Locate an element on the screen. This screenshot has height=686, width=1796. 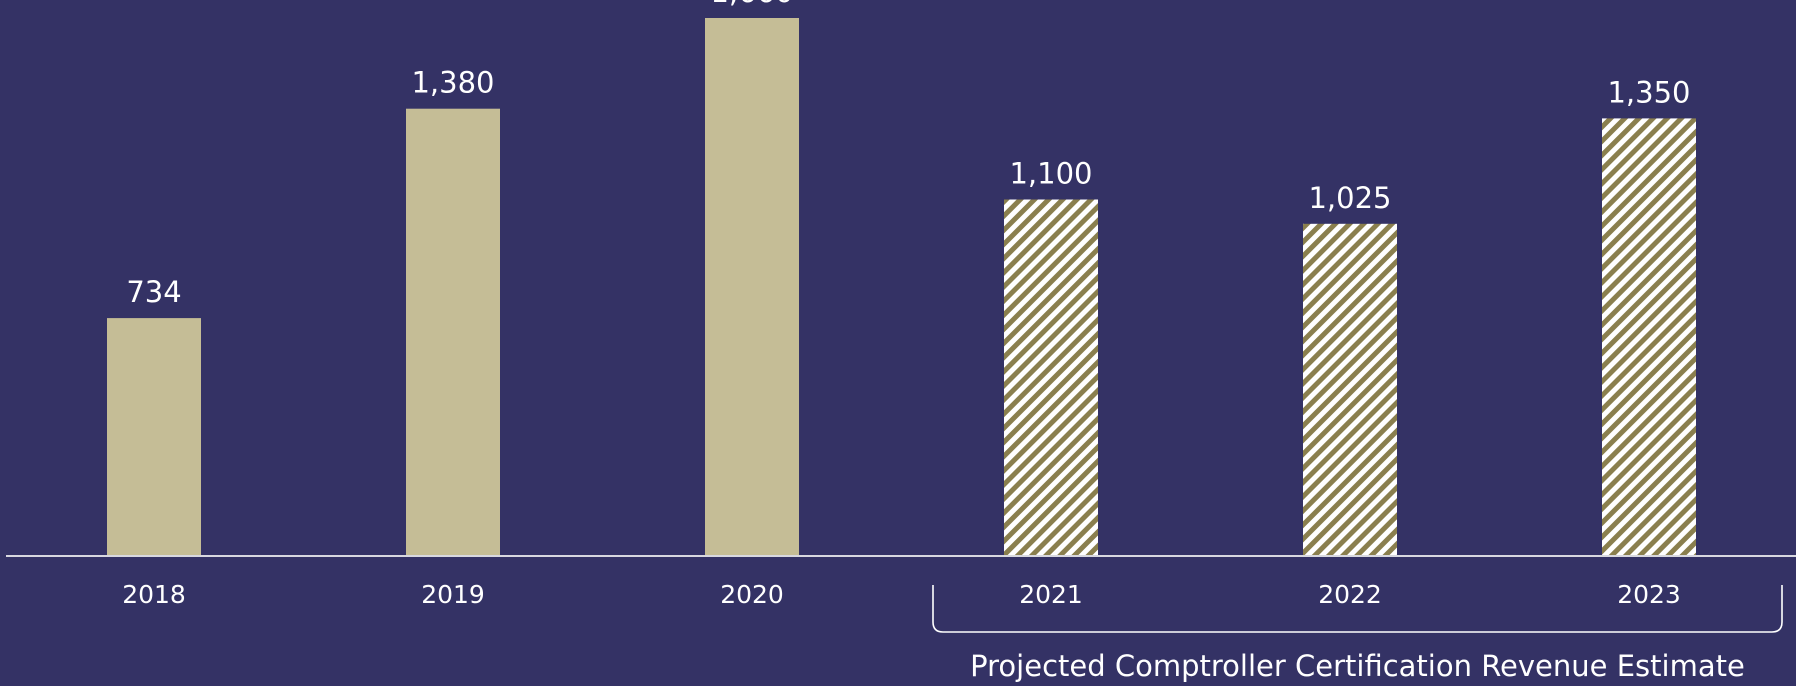
x-tick-label-2021: 2021 is located at coordinates (1051, 594).